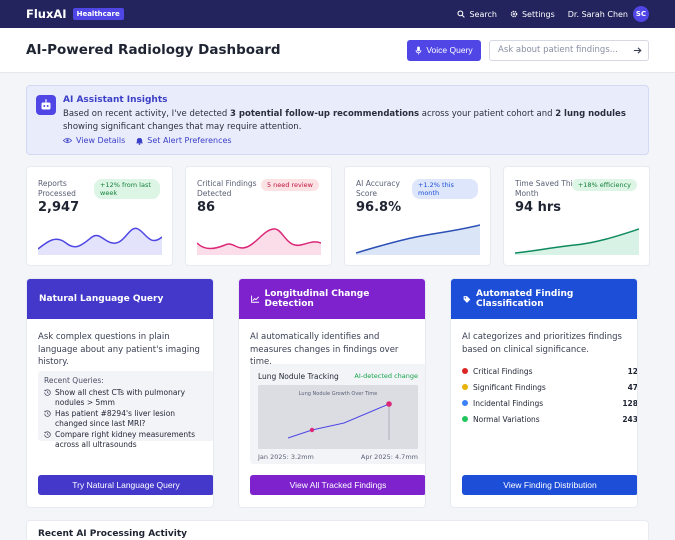  I want to click on stat-label: Critical Findings Detected, so click(227, 188).